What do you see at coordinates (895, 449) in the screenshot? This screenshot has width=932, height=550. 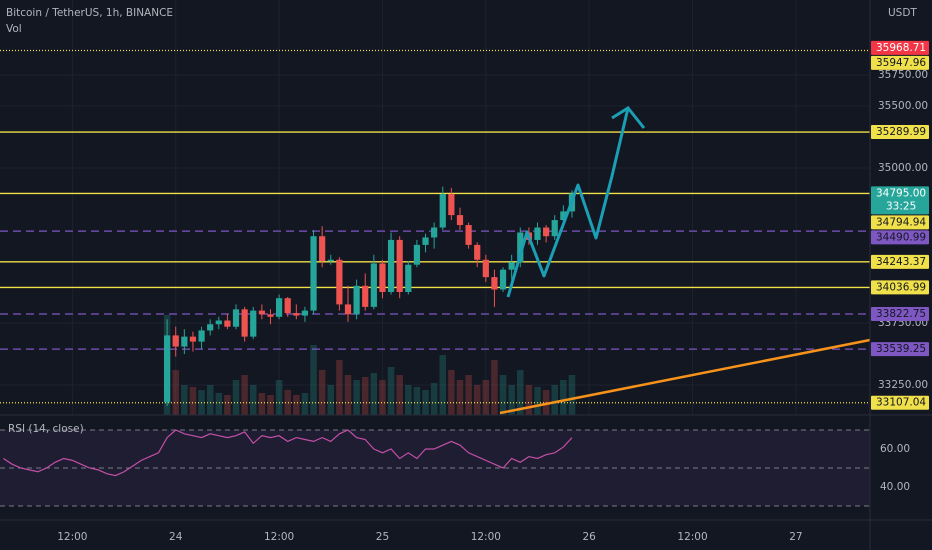 I see `rsi-tick-label: 60.00` at bounding box center [895, 449].